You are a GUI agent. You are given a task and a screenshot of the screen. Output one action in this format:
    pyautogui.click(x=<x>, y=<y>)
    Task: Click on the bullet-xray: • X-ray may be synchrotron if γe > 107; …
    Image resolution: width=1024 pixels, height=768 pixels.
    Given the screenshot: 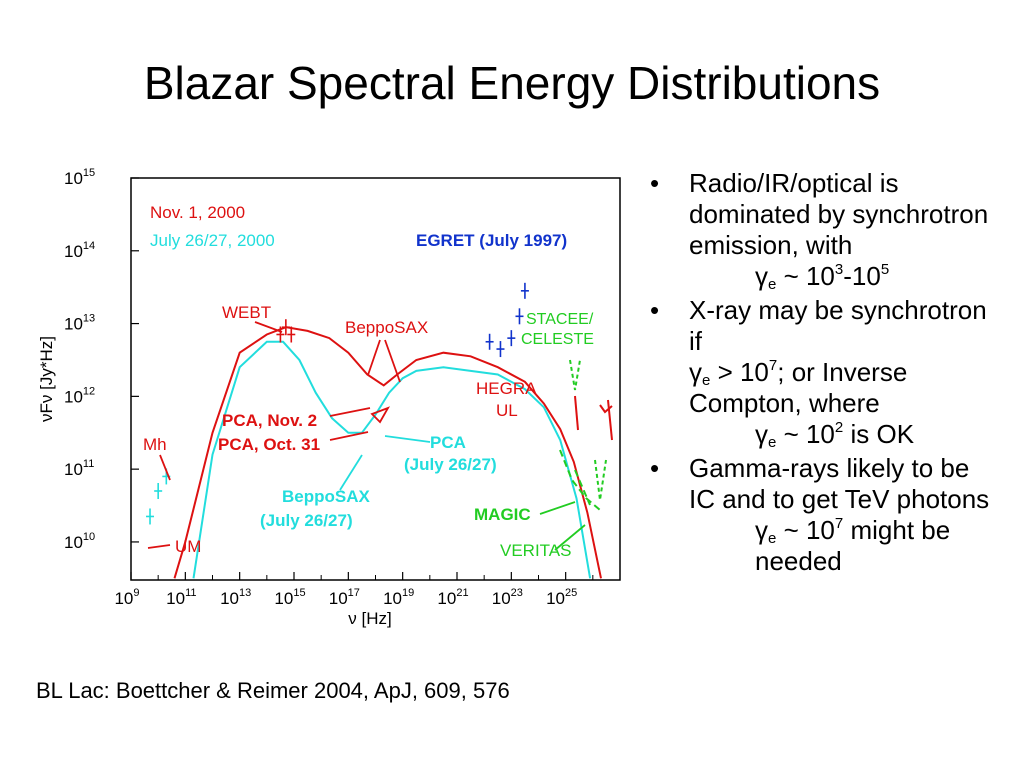 What is the action you would take?
    pyautogui.click(x=818, y=373)
    